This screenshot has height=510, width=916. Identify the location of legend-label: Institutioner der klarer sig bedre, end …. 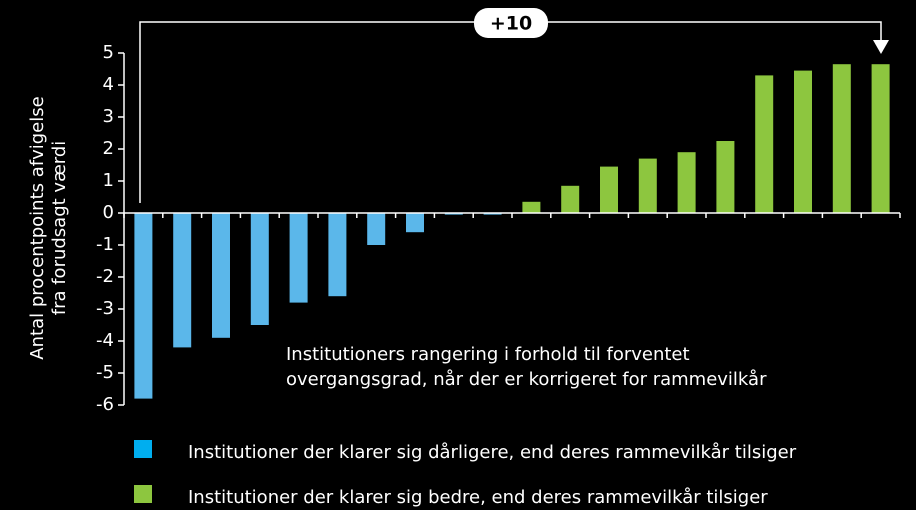
(478, 497).